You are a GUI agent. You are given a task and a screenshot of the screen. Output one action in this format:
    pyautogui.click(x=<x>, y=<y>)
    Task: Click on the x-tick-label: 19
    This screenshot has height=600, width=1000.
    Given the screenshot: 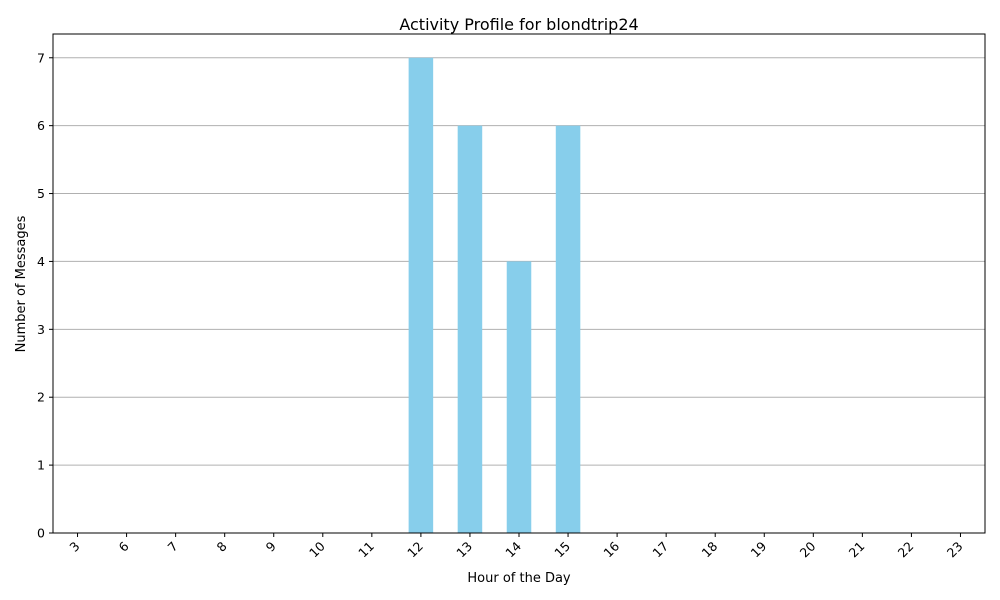 What is the action you would take?
    pyautogui.click(x=759, y=549)
    